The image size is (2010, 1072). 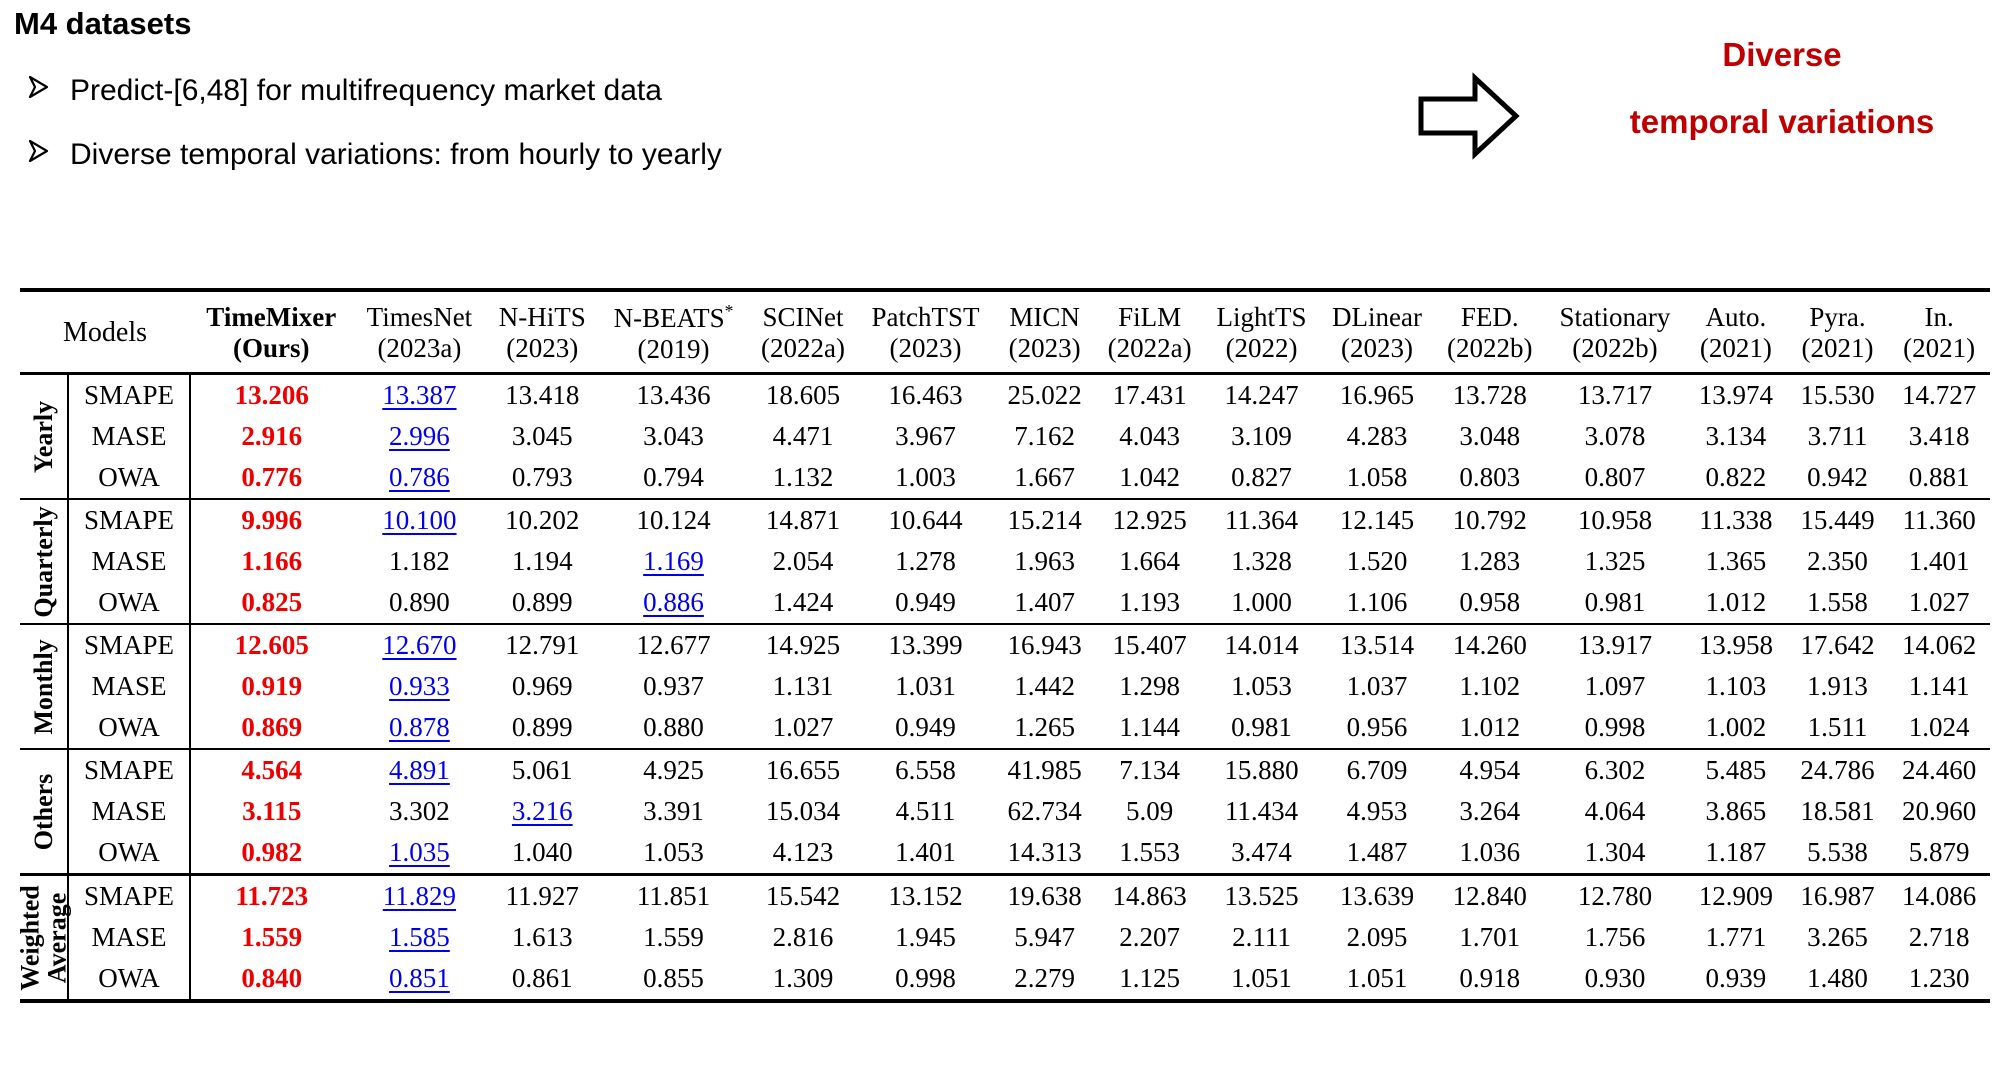 I want to click on column-header-timemixer: TimeMixer (Ours), so click(x=271, y=333).